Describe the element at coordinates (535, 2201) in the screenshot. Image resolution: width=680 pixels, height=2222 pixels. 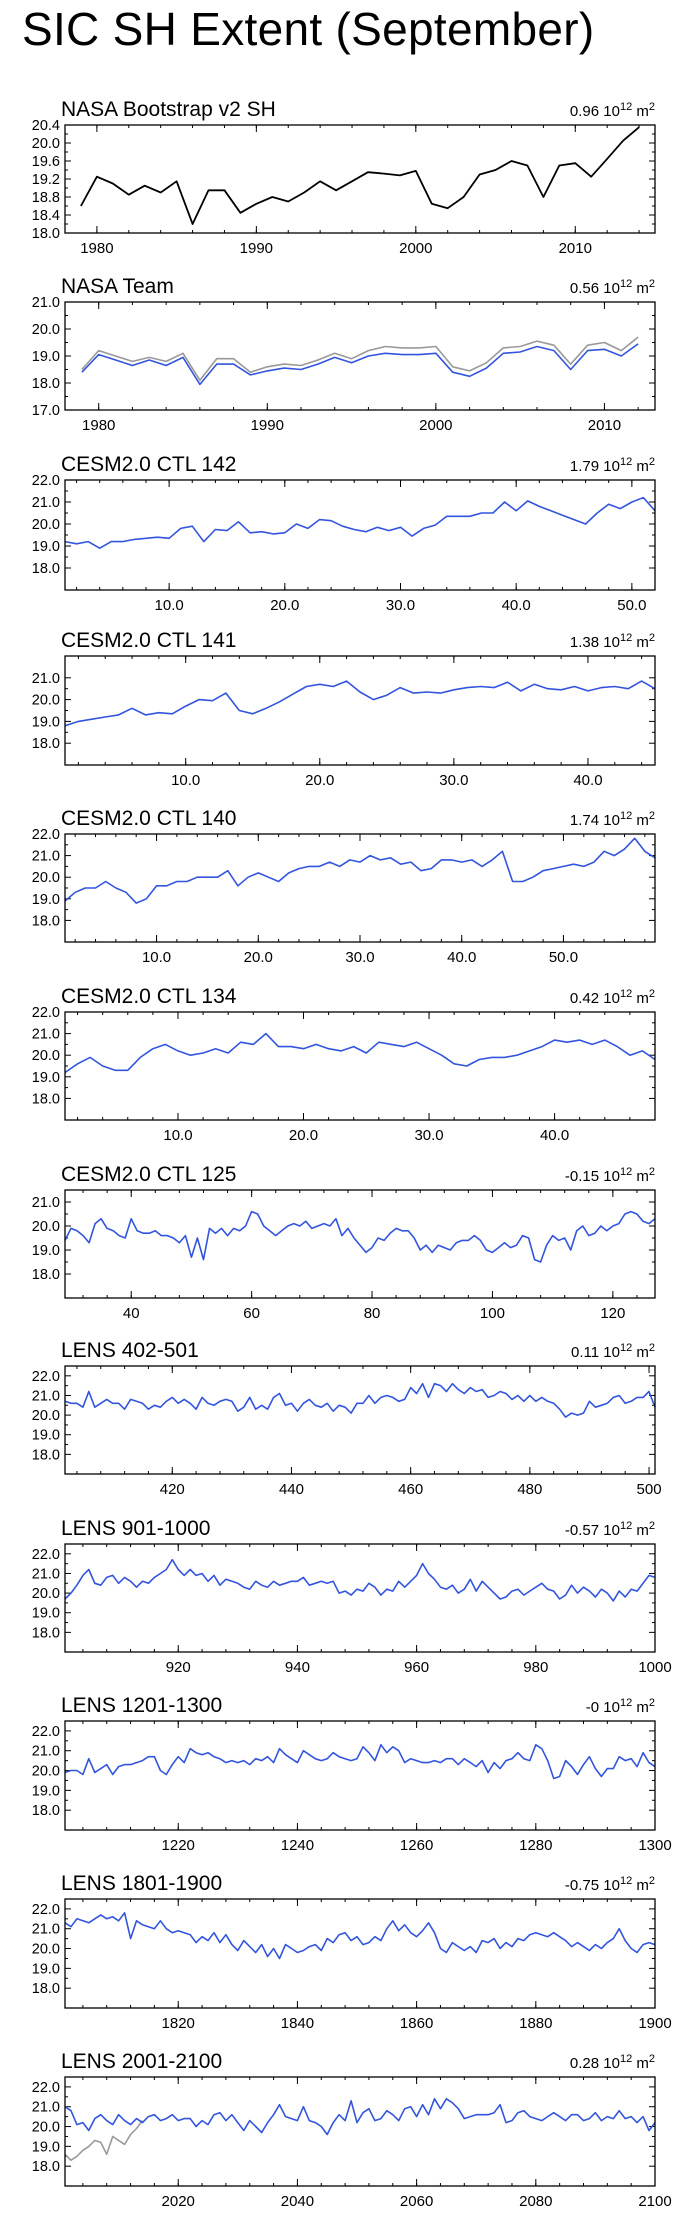
I see `x-tick-label: 2080` at that location.